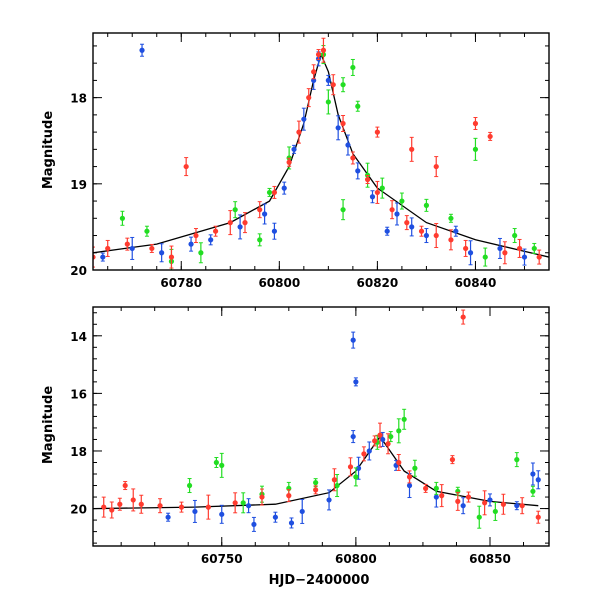  Describe the element at coordinates (78, 394) in the screenshot. I see `y-tick-label: 16` at that location.